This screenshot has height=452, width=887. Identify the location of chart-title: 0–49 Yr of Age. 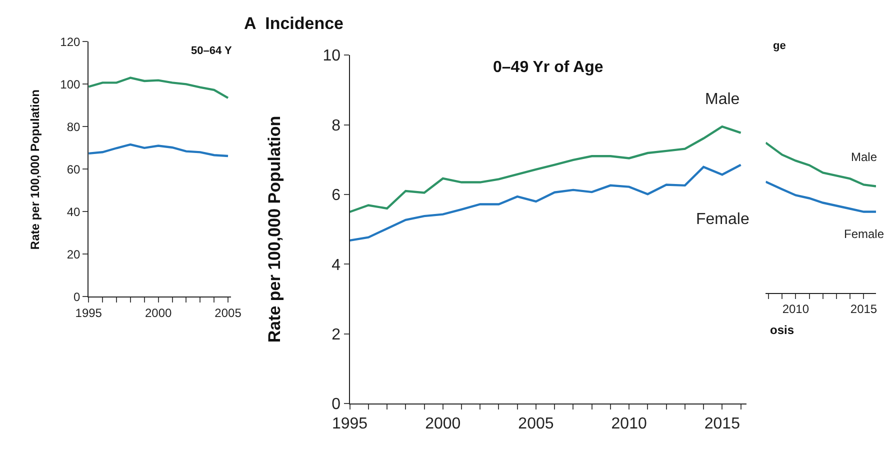
(548, 67).